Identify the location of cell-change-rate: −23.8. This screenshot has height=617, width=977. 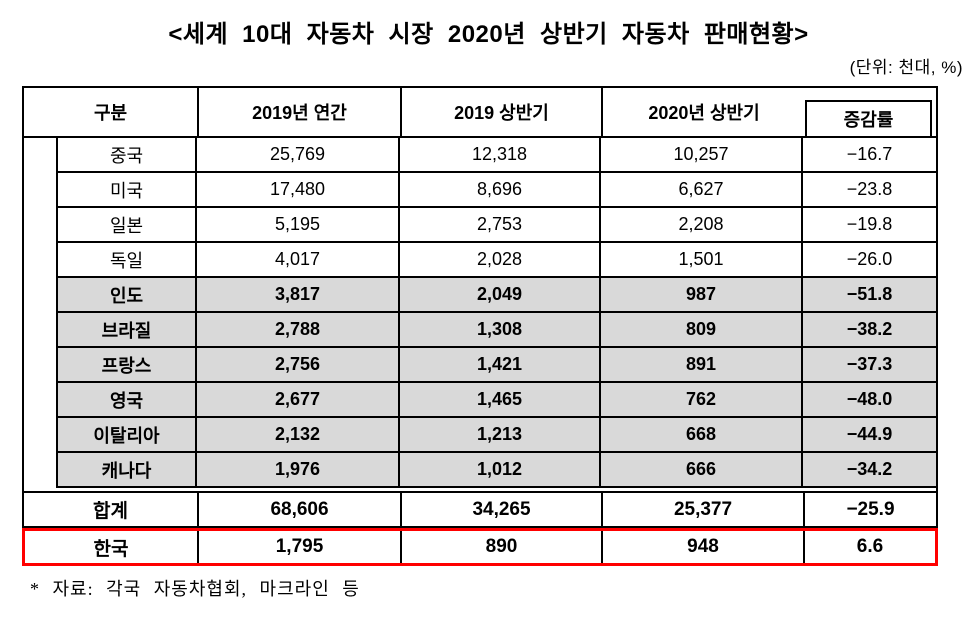
(869, 189).